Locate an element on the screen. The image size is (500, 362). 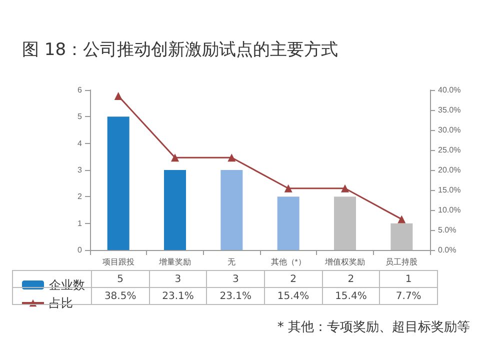
data-label: 38.5% is located at coordinates (121, 296).